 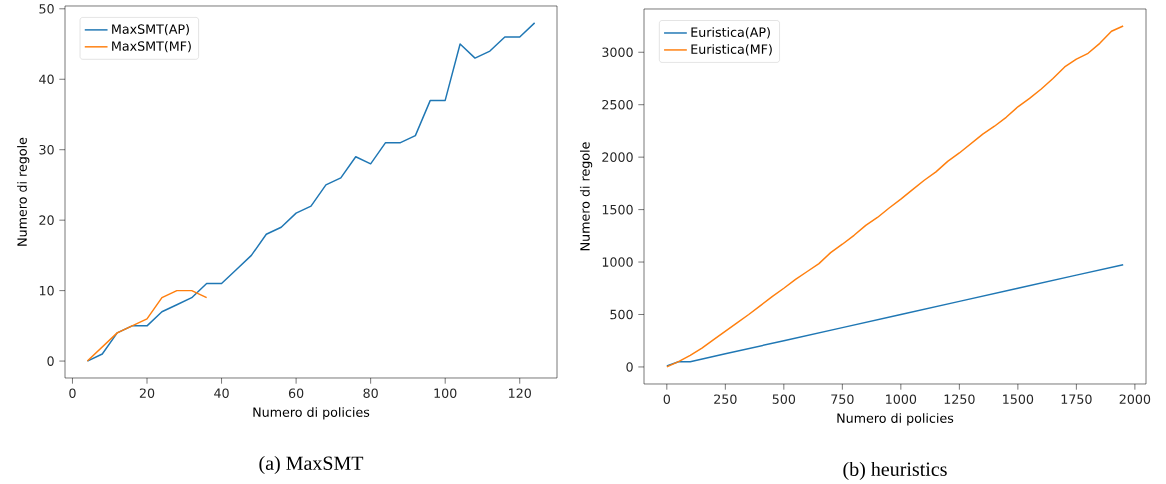 I want to click on x-tick-label: 80, so click(x=370, y=393).